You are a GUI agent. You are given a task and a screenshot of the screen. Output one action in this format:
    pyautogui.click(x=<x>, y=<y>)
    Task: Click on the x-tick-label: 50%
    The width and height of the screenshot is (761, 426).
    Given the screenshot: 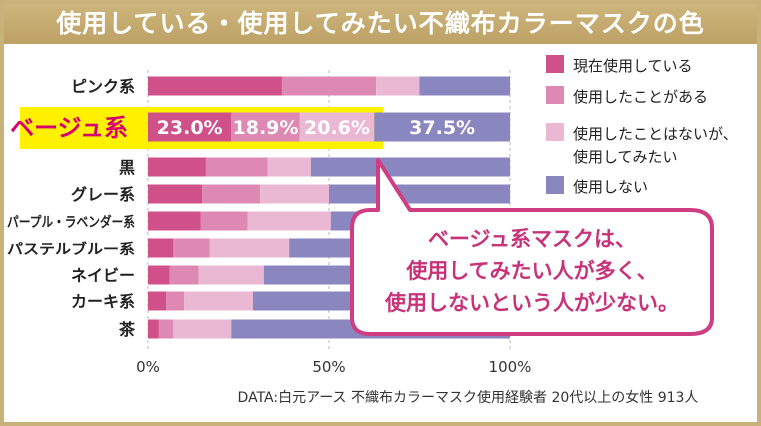 What is the action you would take?
    pyautogui.click(x=328, y=367)
    